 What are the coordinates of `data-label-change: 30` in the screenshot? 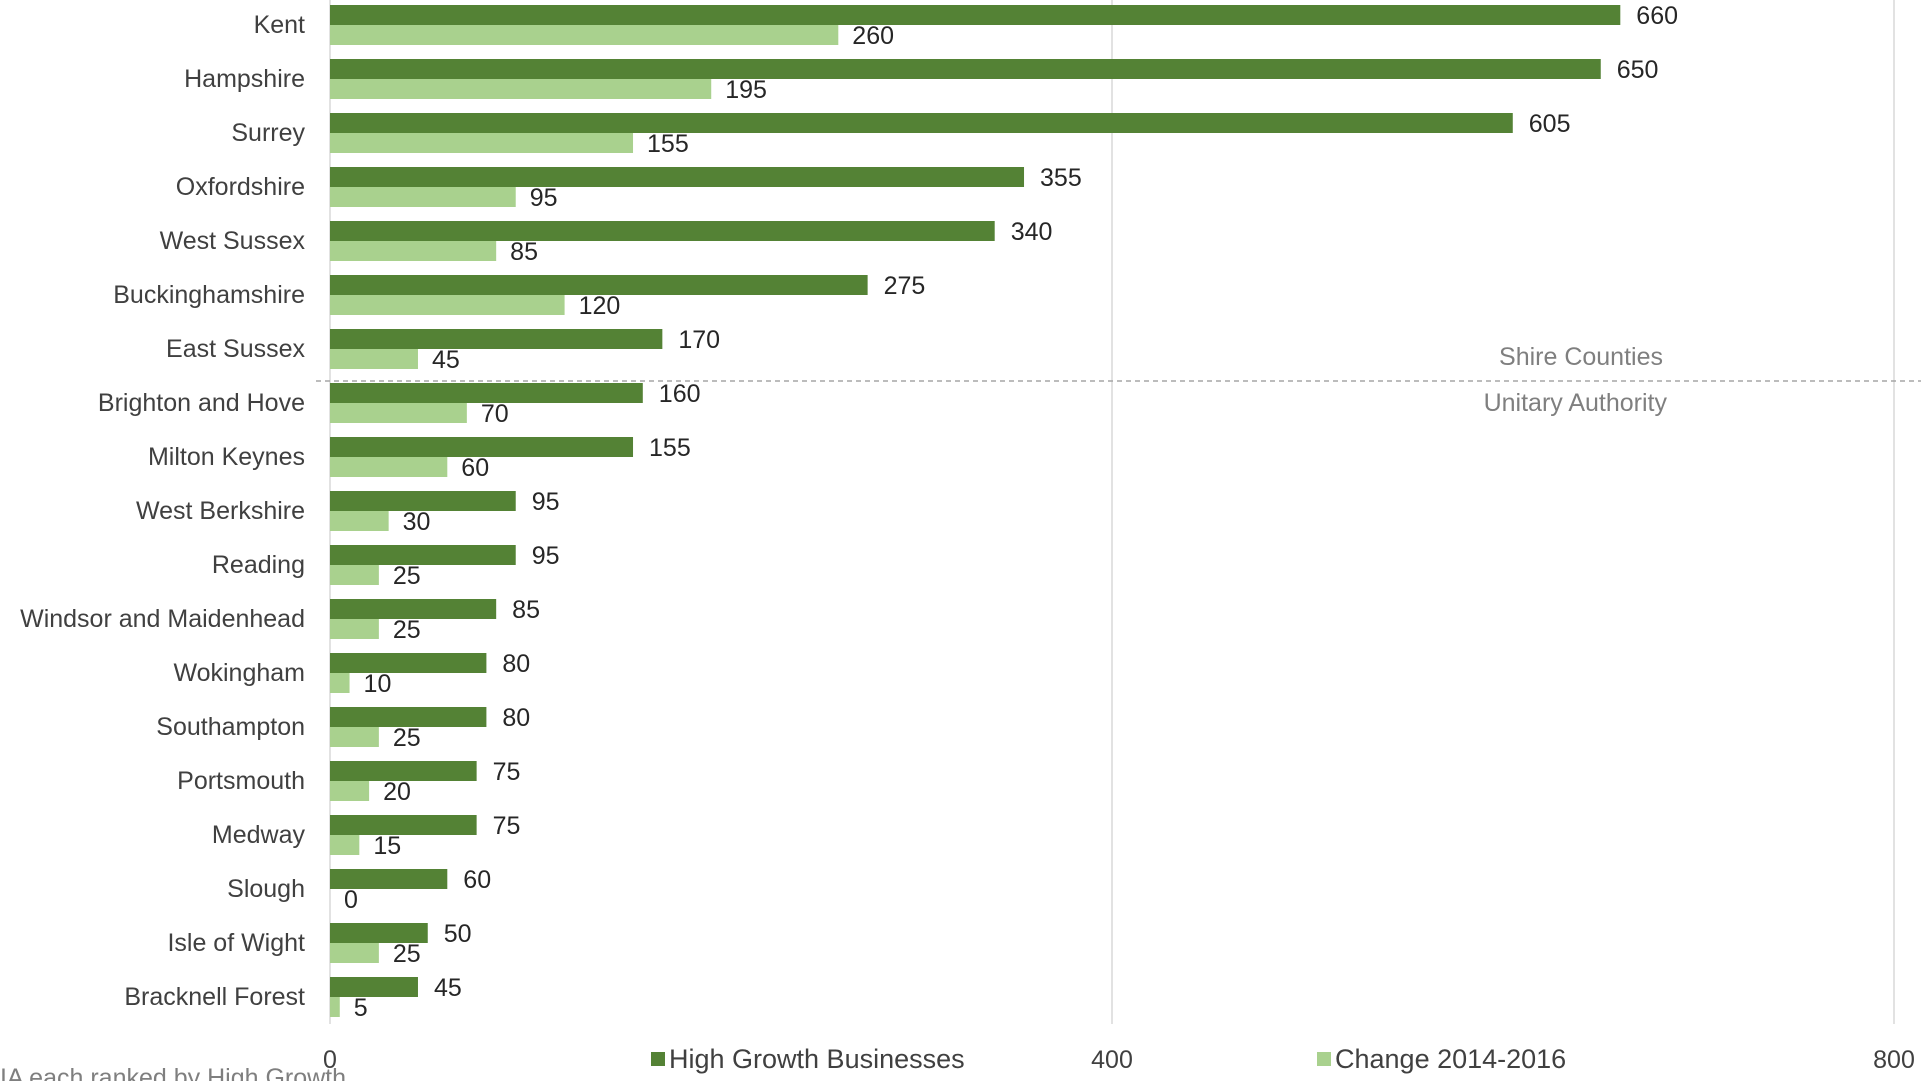 It's located at (417, 522).